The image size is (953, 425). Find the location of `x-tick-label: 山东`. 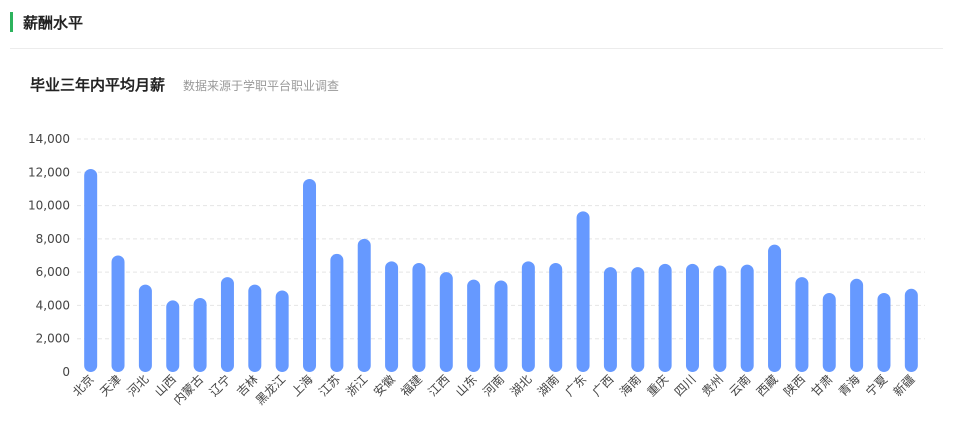

x-tick-label: 山东 is located at coordinates (466, 385).